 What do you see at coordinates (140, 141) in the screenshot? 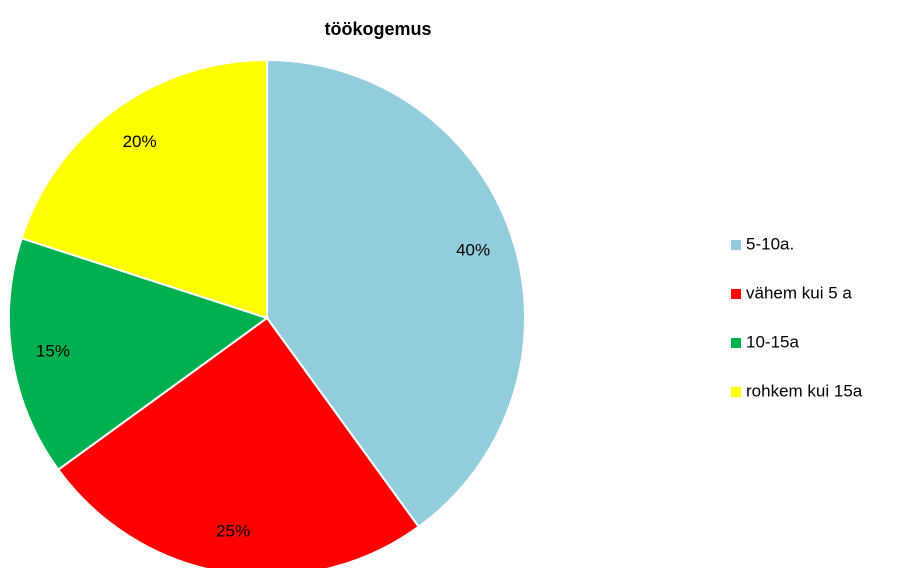
I see `data-label: 20%` at bounding box center [140, 141].